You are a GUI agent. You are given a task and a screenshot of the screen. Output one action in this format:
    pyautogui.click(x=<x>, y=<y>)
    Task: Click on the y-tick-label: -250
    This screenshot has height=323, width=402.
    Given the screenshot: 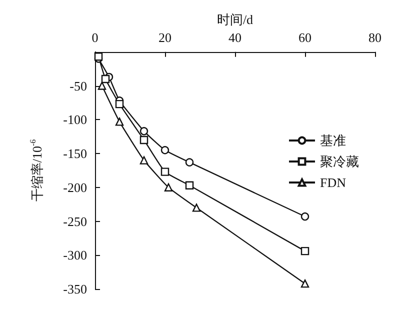 What is the action you would take?
    pyautogui.click(x=75, y=221)
    